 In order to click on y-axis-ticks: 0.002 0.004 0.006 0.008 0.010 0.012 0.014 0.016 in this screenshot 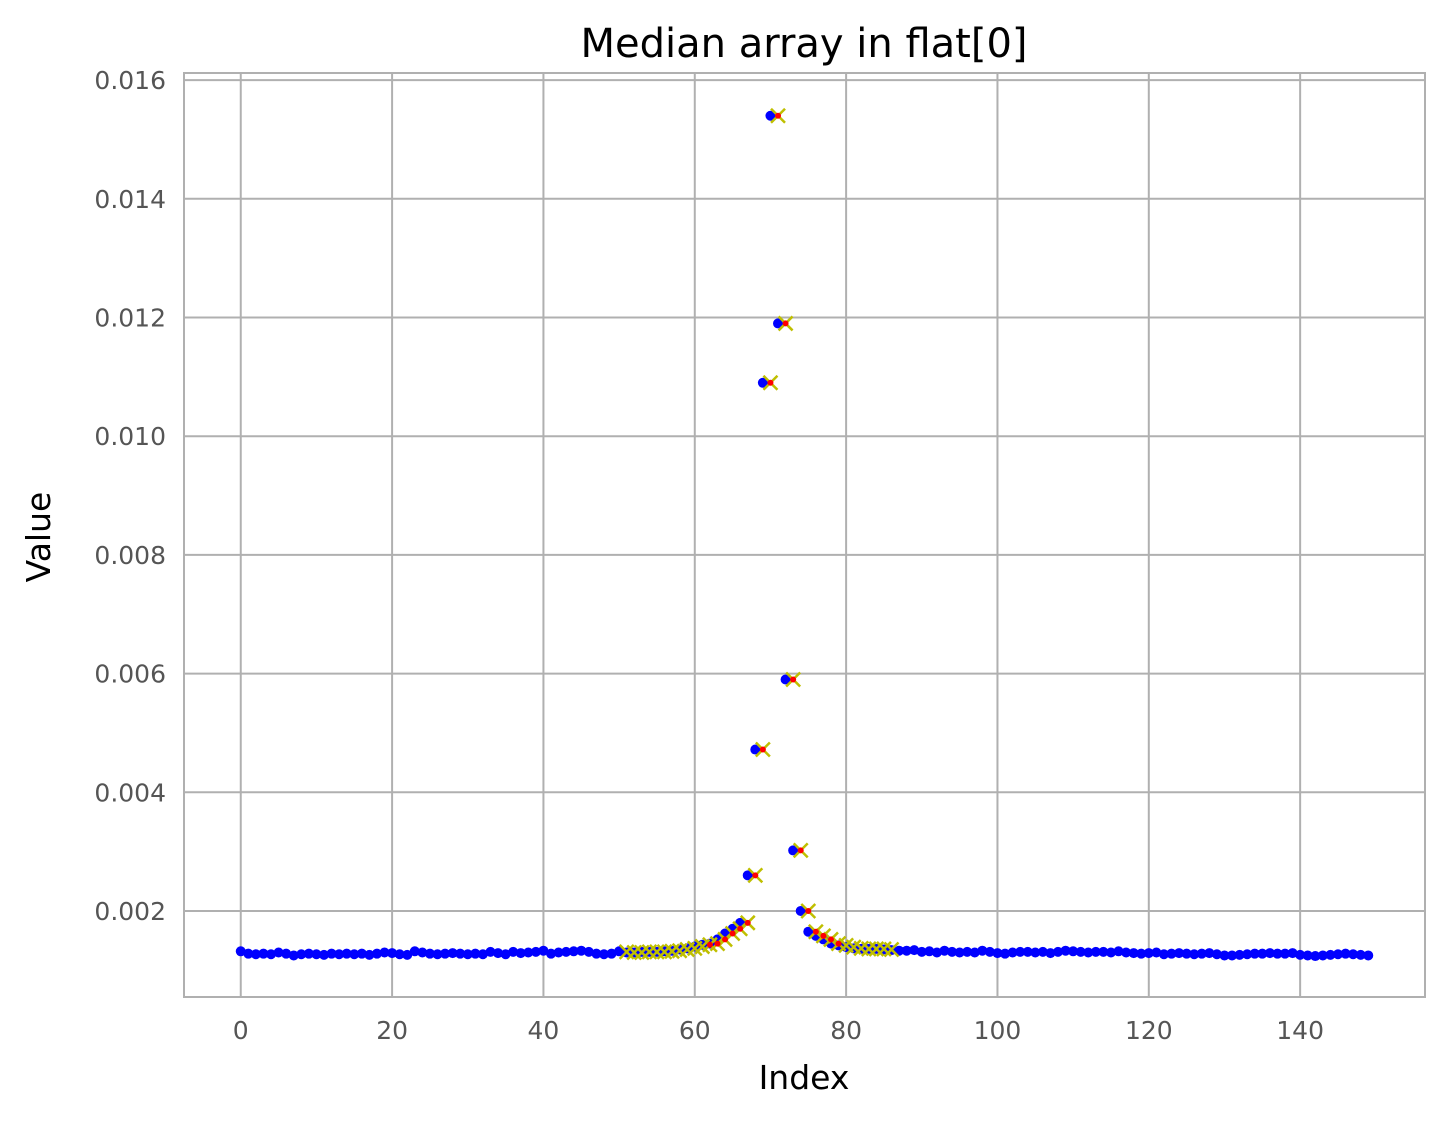, I will do `click(130, 496)`.